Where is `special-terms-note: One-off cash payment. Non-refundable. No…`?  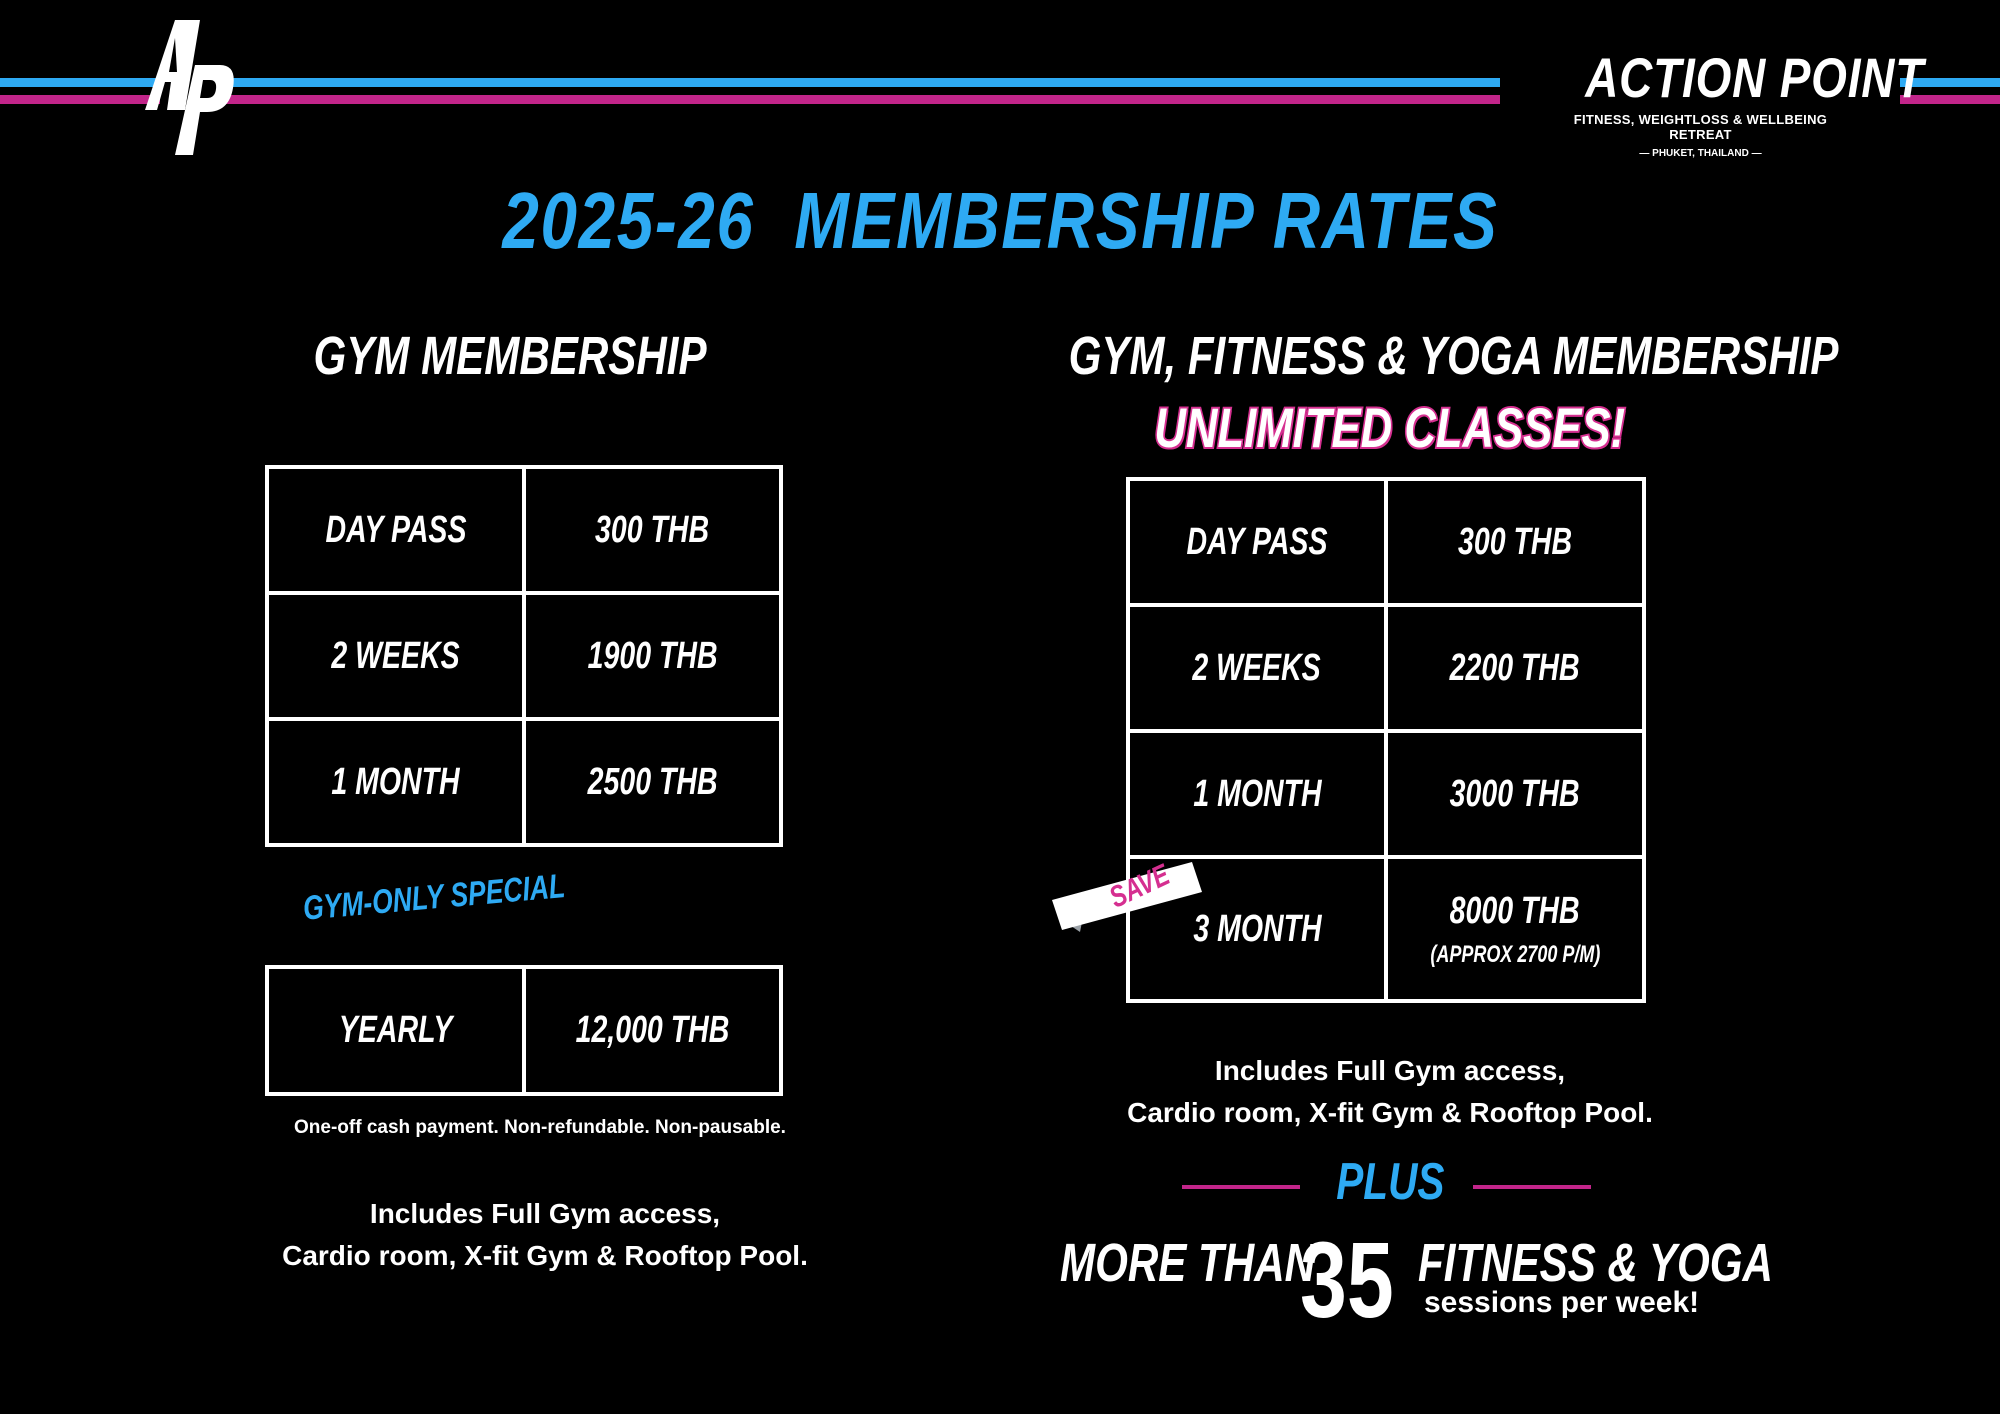 special-terms-note: One-off cash payment. Non-refundable. No… is located at coordinates (540, 1127).